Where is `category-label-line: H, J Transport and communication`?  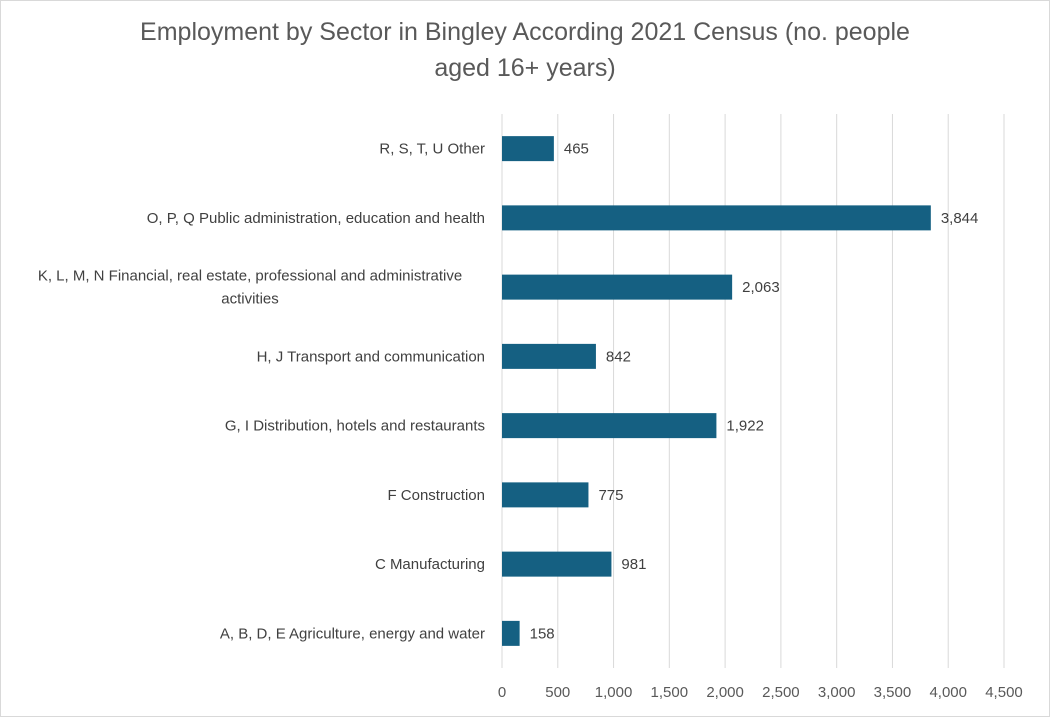 category-label-line: H, J Transport and communication is located at coordinates (371, 356).